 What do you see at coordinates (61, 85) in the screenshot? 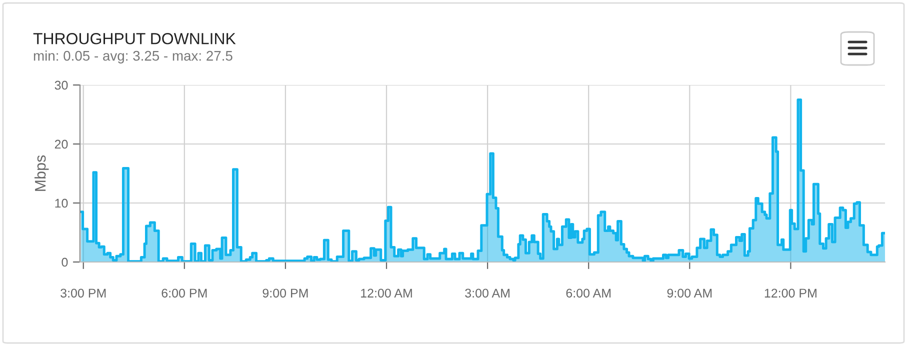
I see `y-tick-label: 30` at bounding box center [61, 85].